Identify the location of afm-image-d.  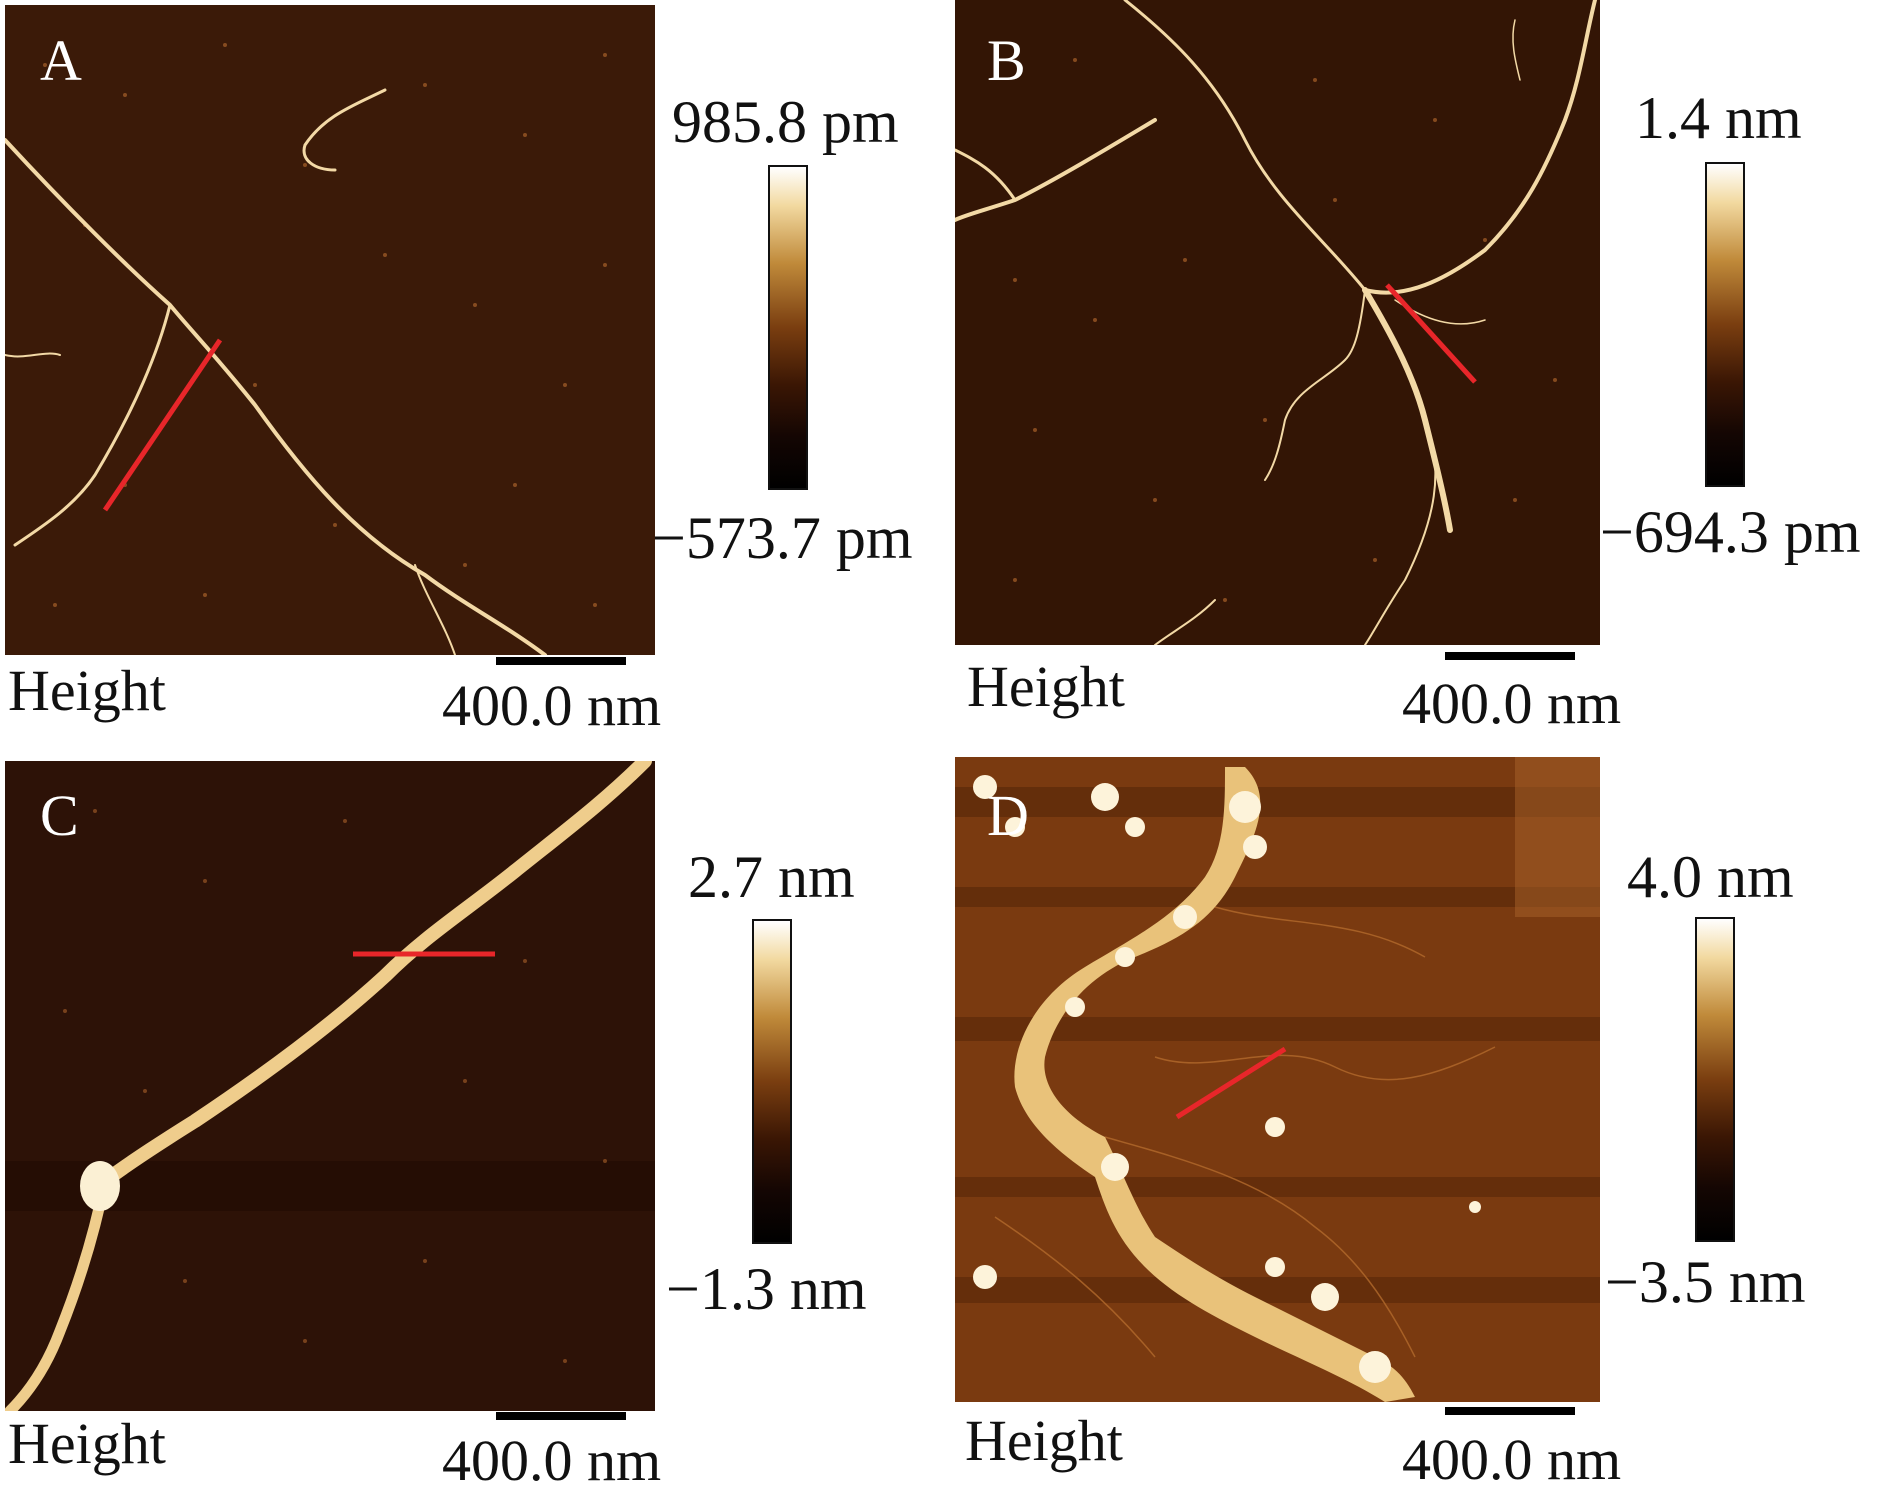
(1277, 1079).